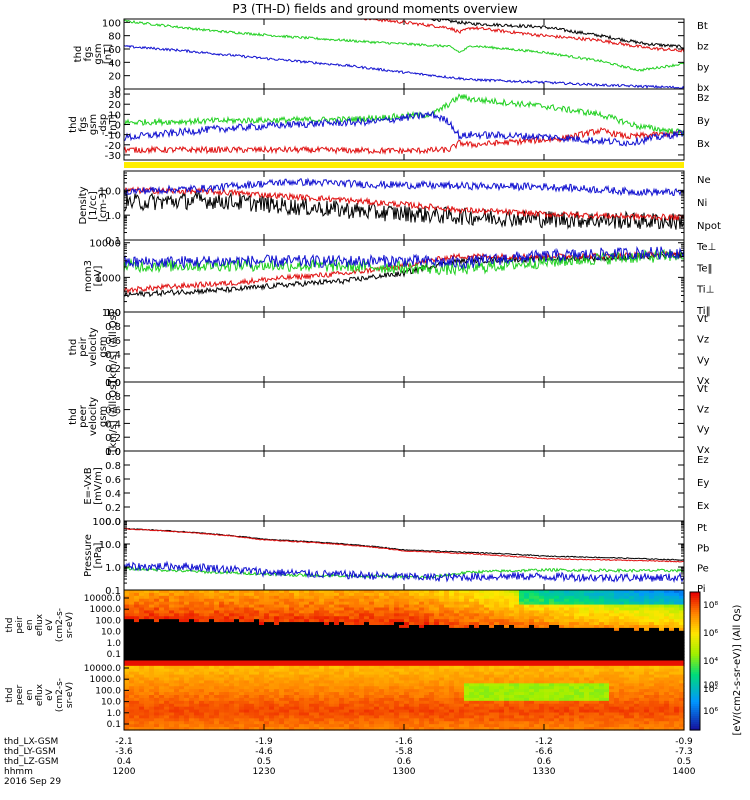  What do you see at coordinates (113, 136) in the screenshot?
I see `y-tick-label: -10` at bounding box center [113, 136].